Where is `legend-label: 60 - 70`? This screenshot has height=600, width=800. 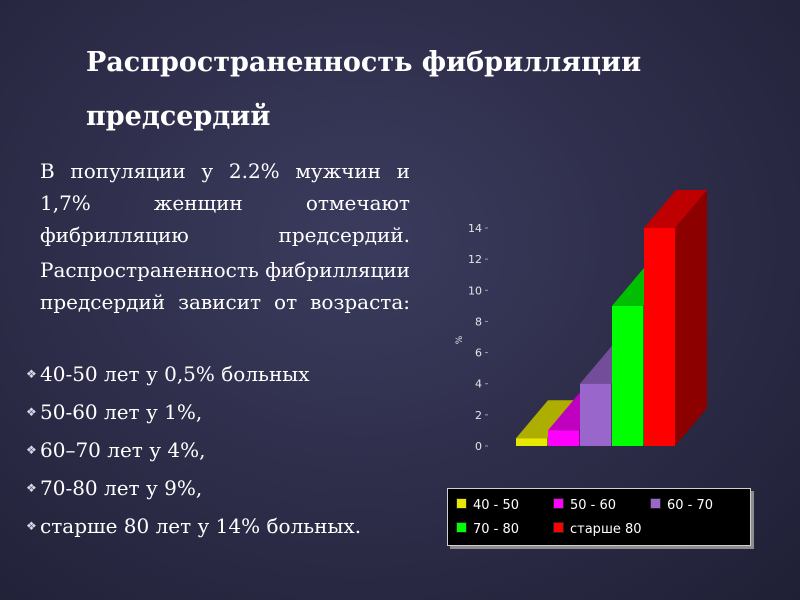
legend-label: 60 - 70 is located at coordinates (690, 505).